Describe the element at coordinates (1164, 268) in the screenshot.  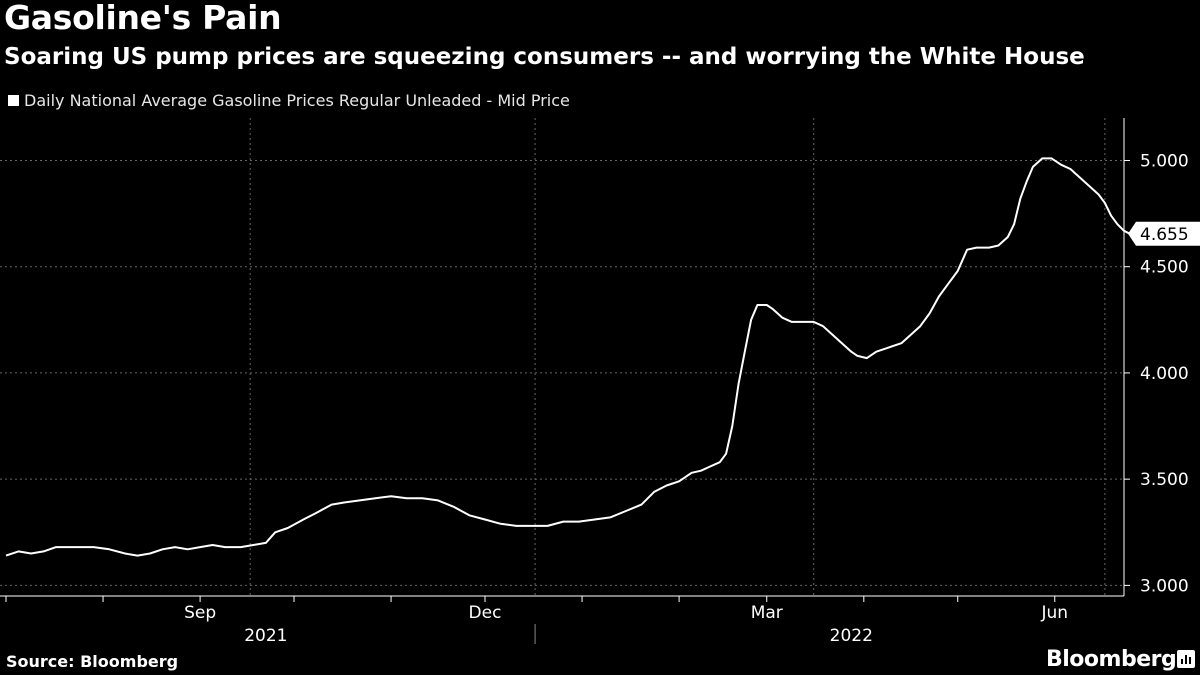
I see `y-tick-label: 4.500` at that location.